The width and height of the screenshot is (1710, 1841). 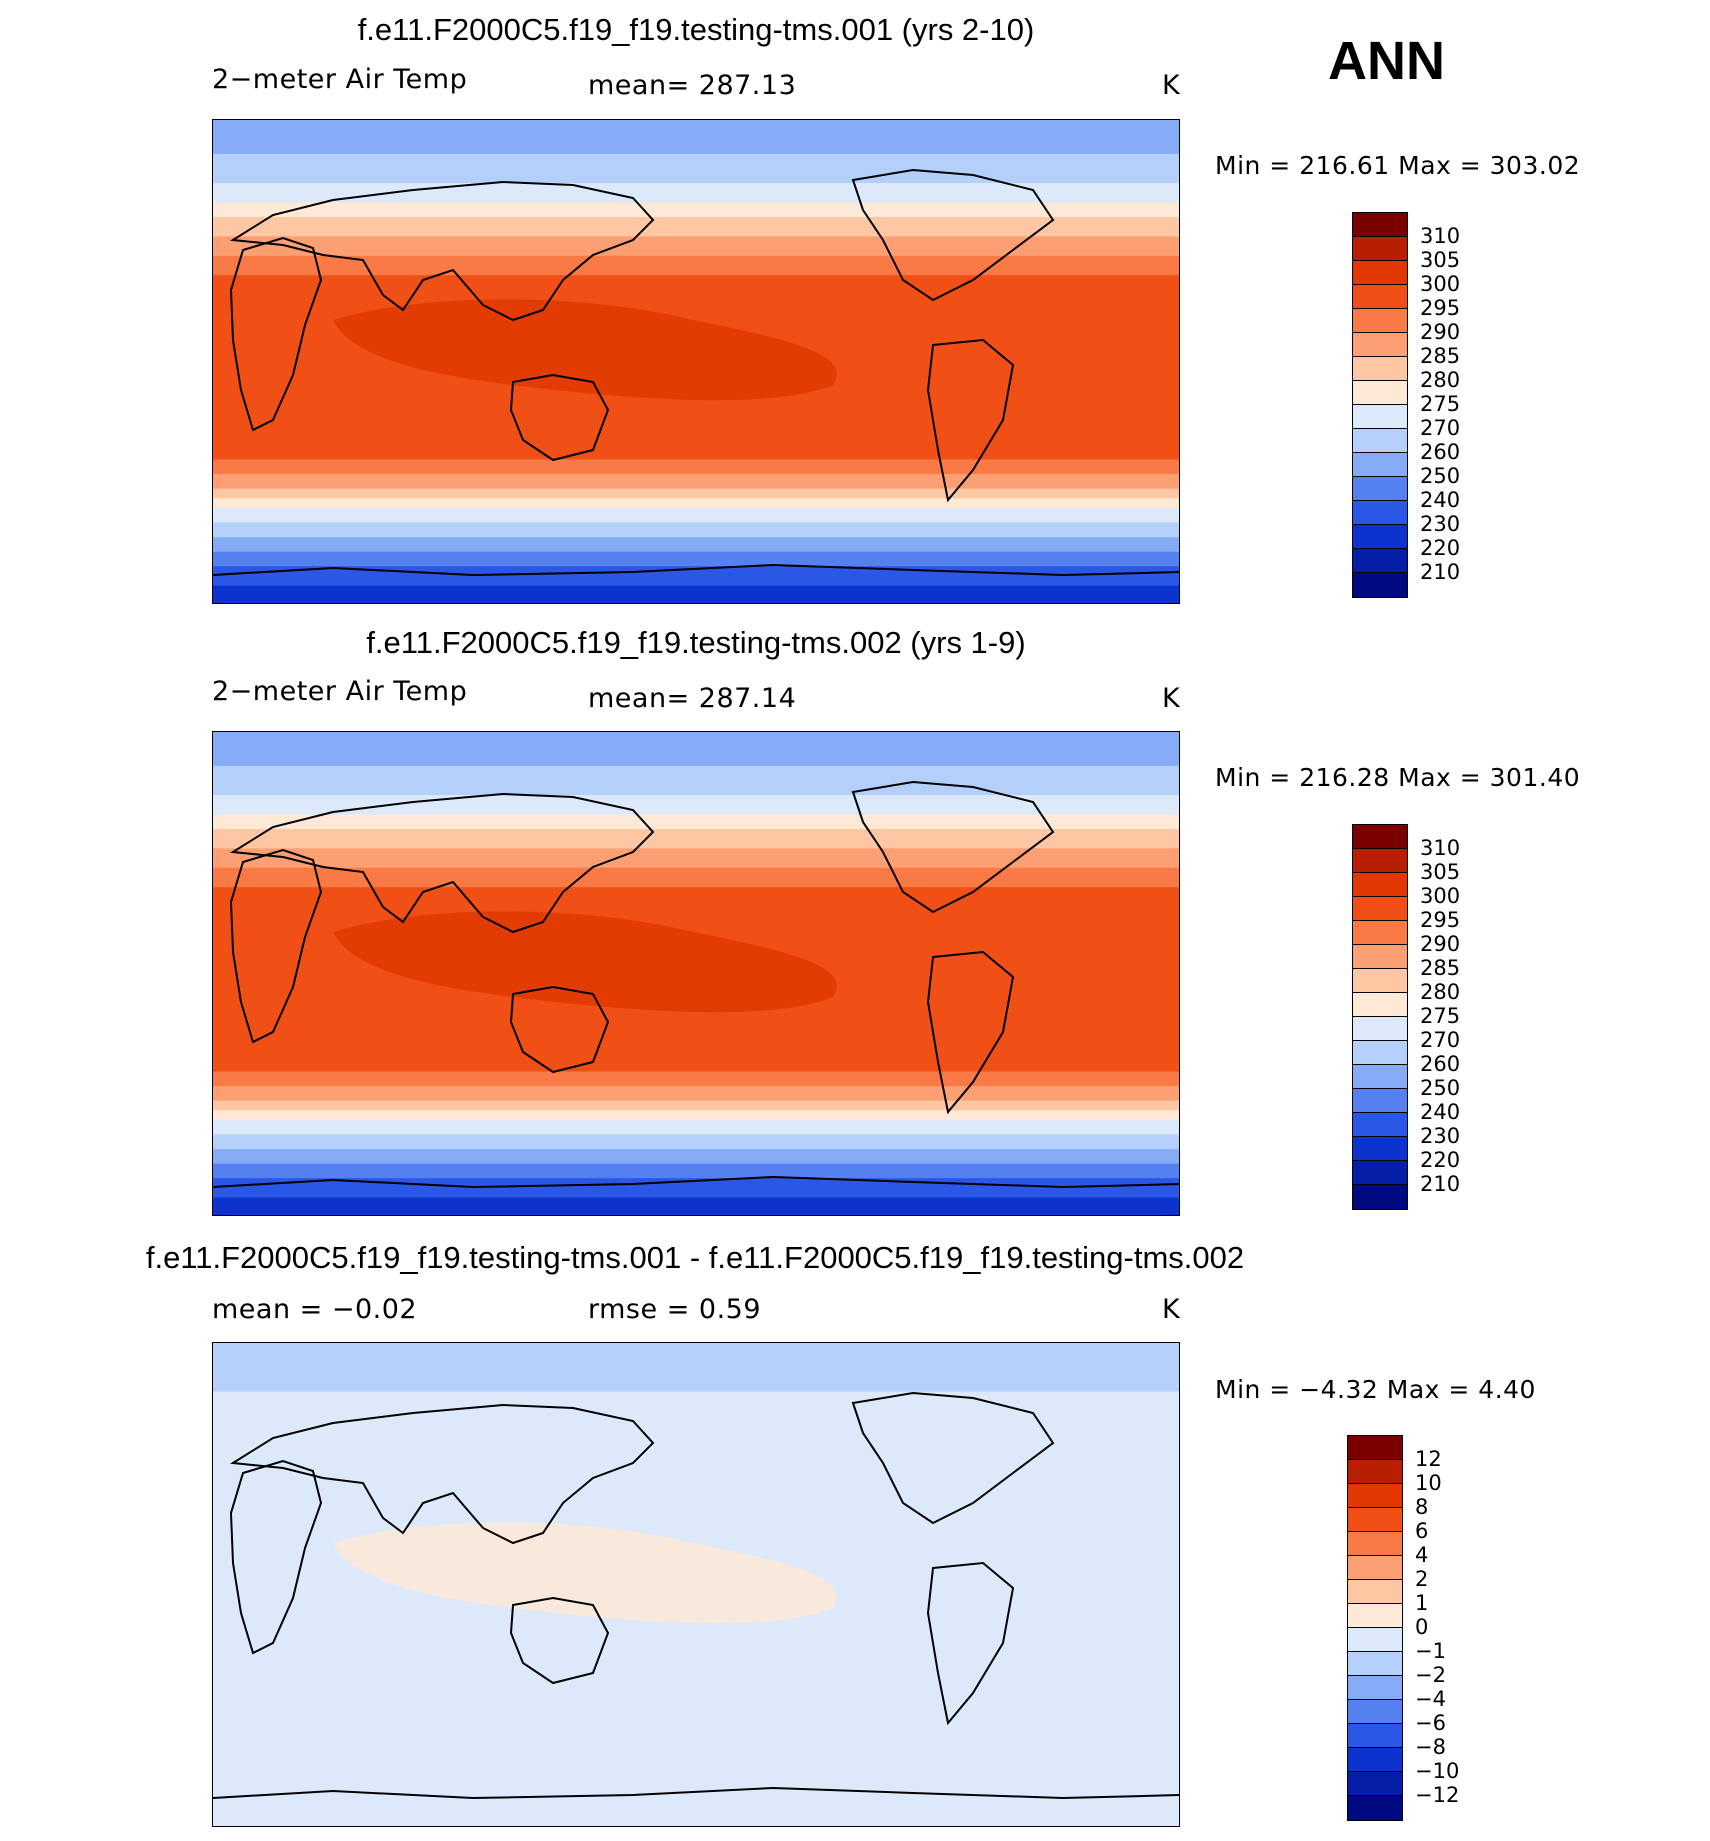 What do you see at coordinates (1440, 284) in the screenshot?
I see `colorbar-tick-label: 300` at bounding box center [1440, 284].